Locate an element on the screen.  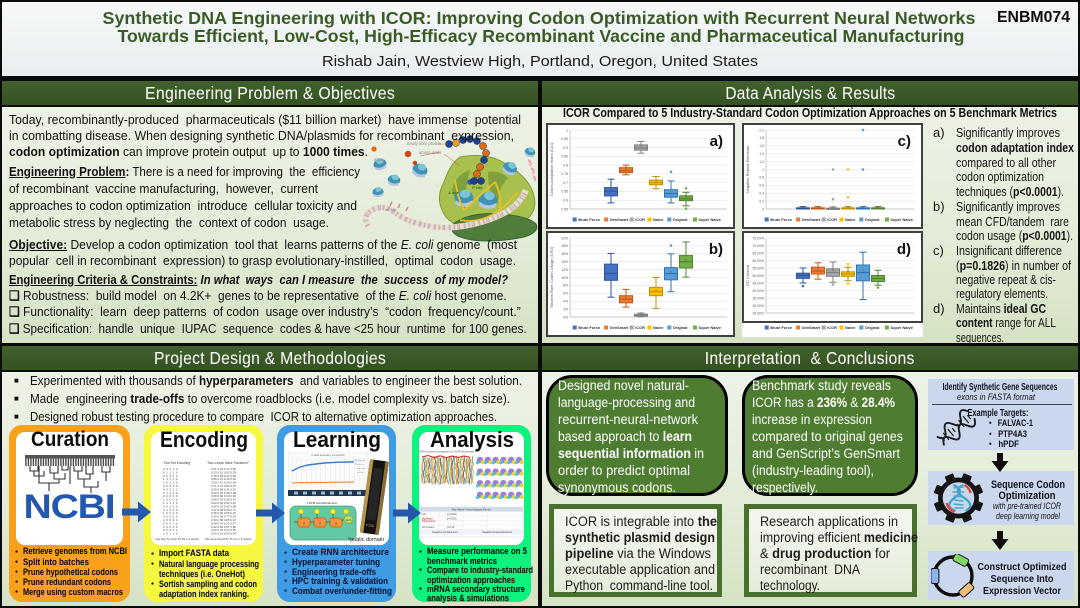
svg-text: 0.61 0.91 0.47 0.55 is located at coordinates (223, 469).